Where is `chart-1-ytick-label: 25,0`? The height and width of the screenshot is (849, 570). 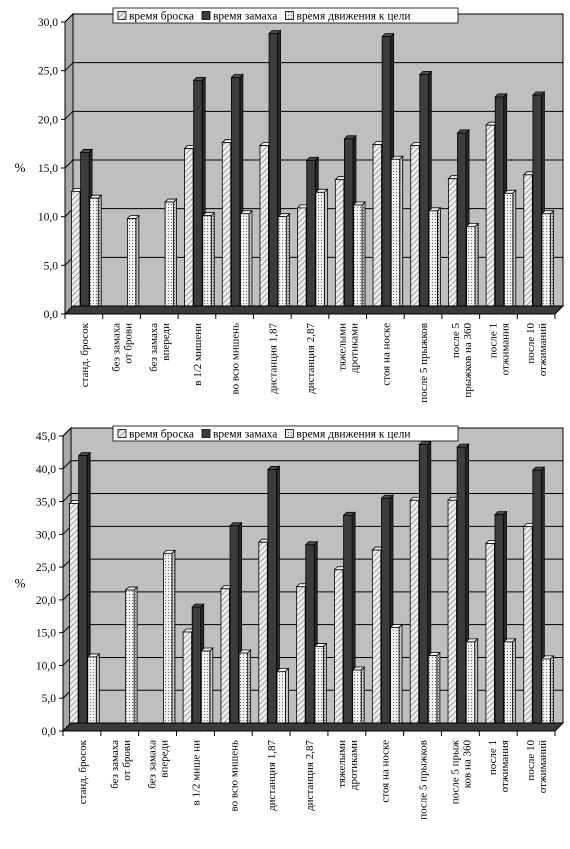 chart-1-ytick-label: 25,0 is located at coordinates (48, 72).